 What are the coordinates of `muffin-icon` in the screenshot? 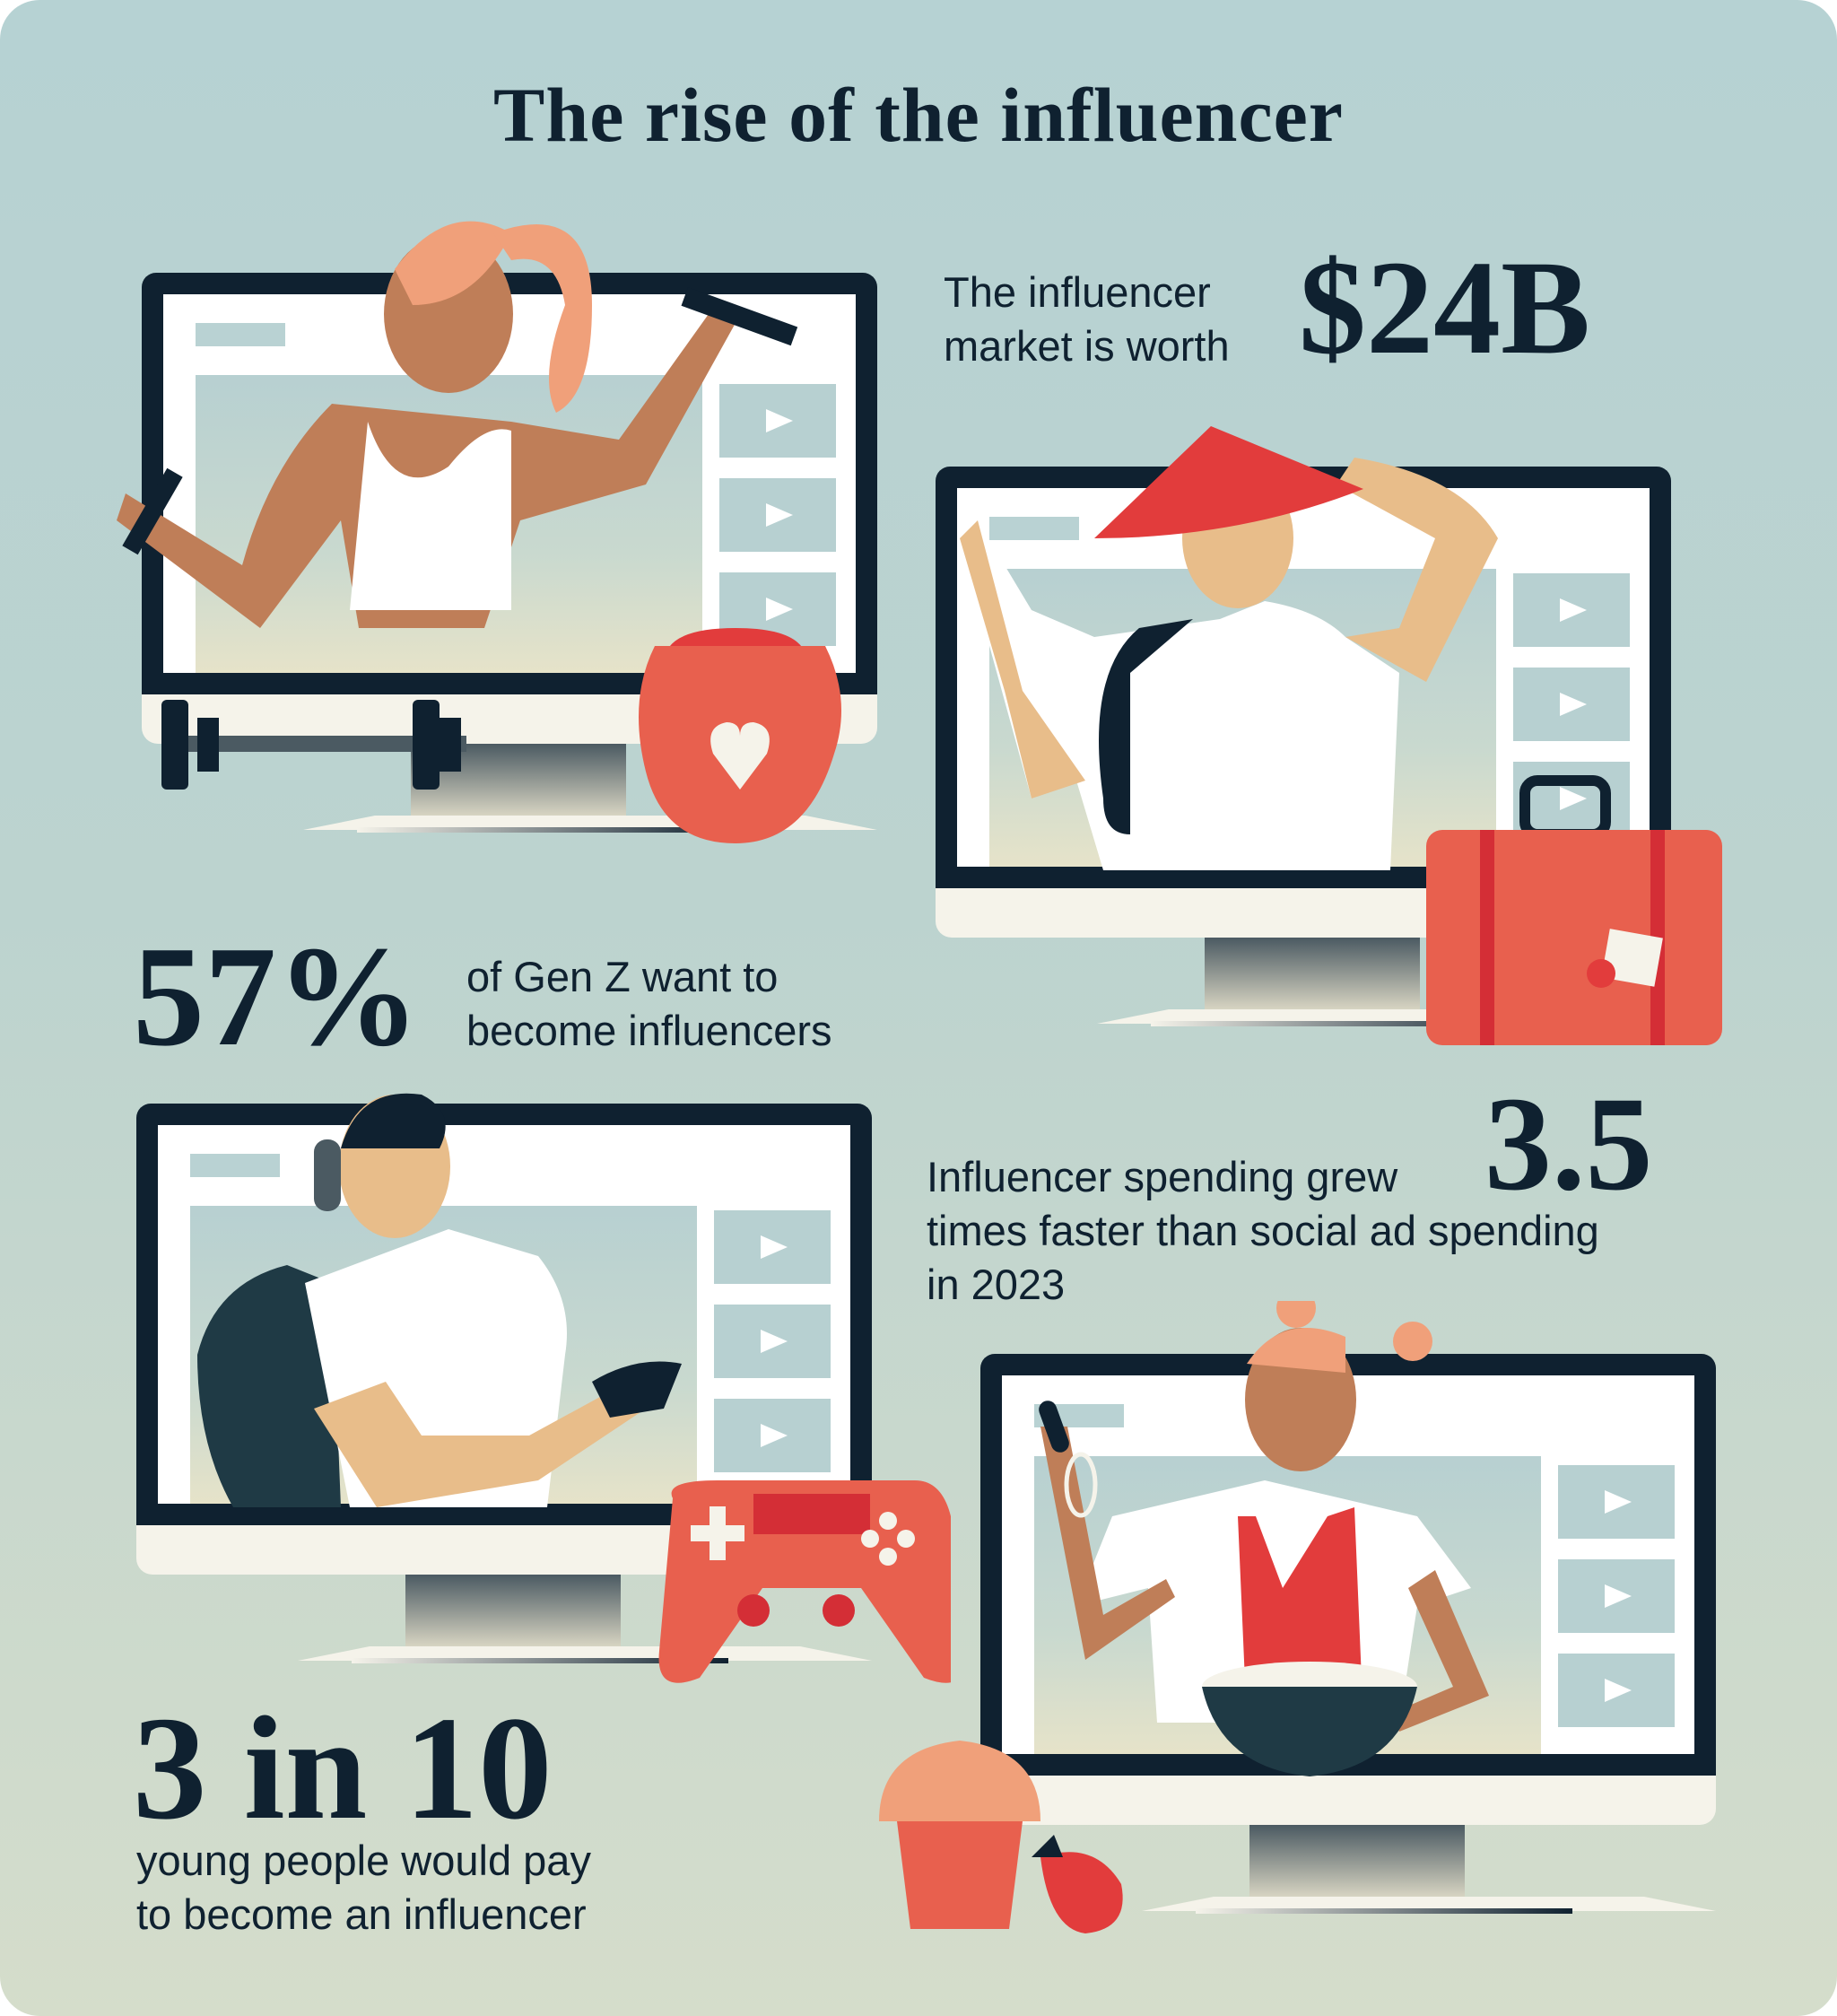 It's located at (960, 1835).